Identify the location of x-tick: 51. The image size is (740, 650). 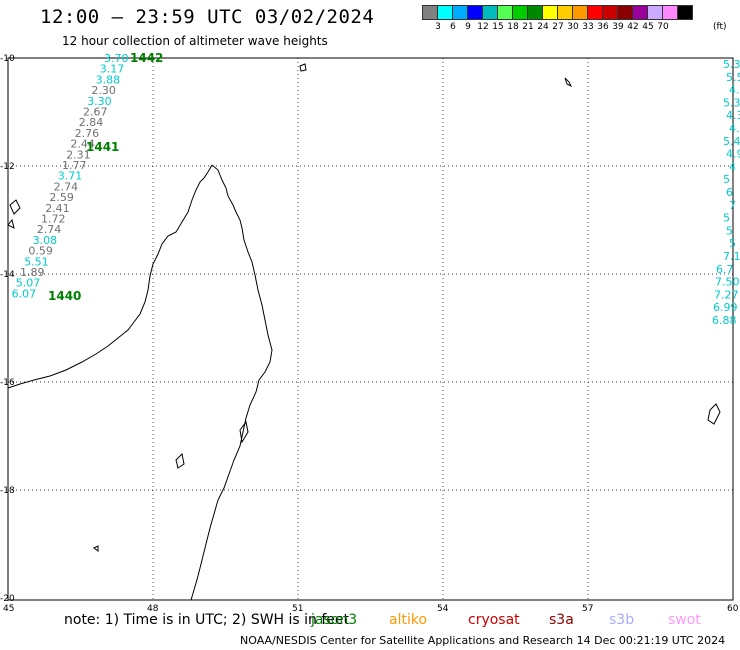
(297, 609).